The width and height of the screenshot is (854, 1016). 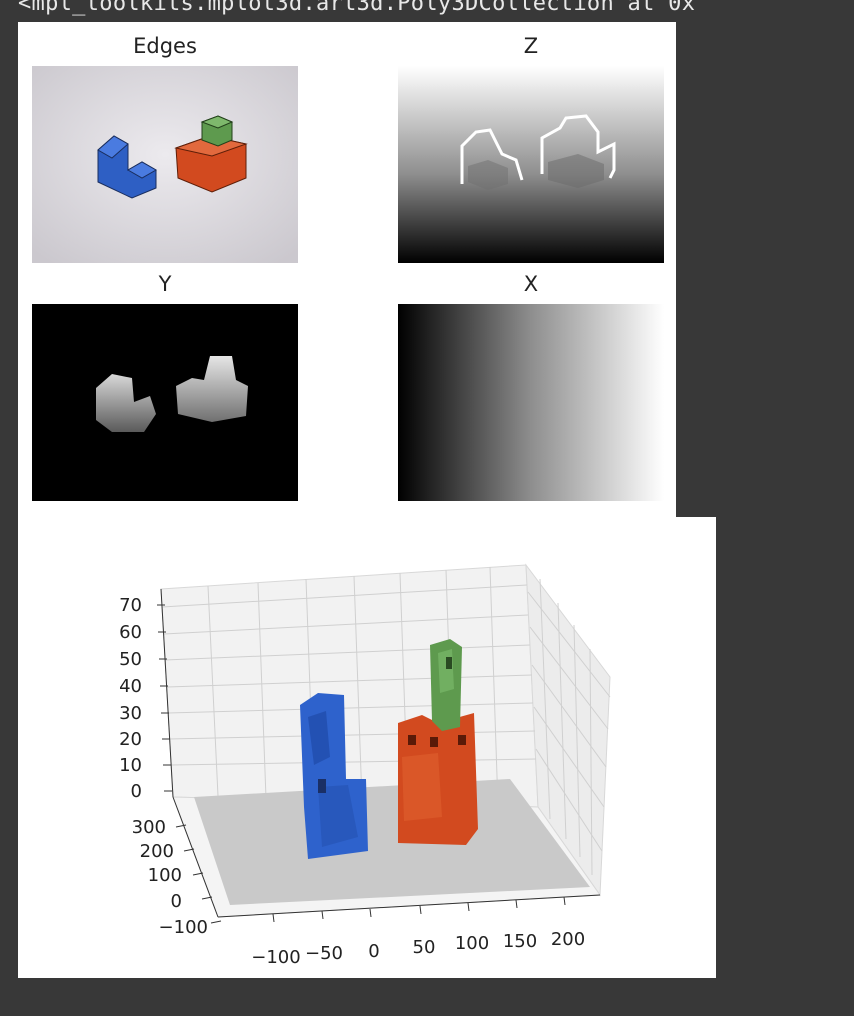 What do you see at coordinates (531, 164) in the screenshot?
I see `z-depth-image` at bounding box center [531, 164].